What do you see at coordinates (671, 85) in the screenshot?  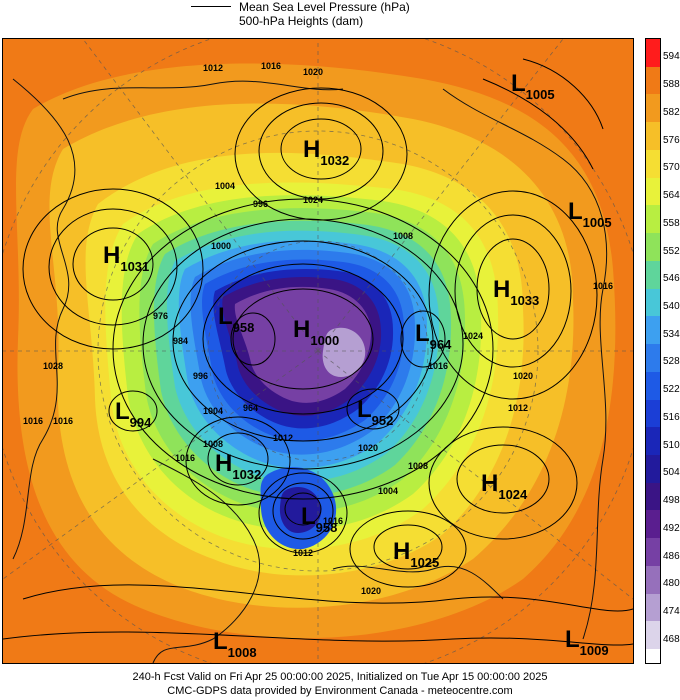 I see `colorbar-level-label: 588` at bounding box center [671, 85].